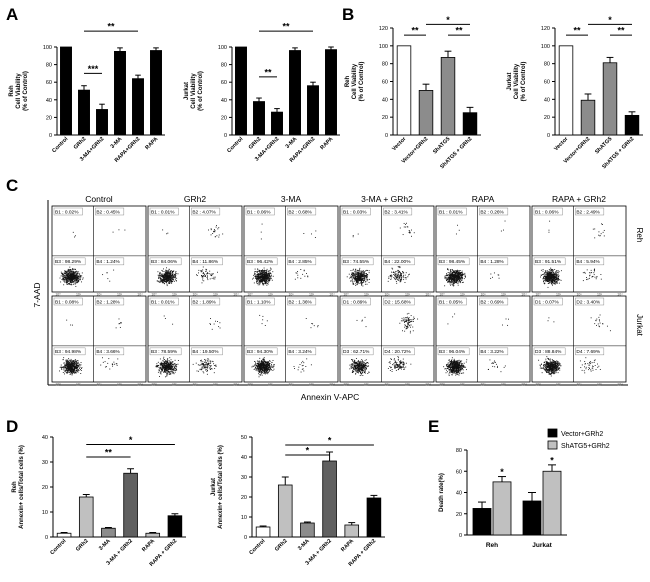 The image size is (650, 582). I want to click on flow-quadrant-box, so click(549, 261).